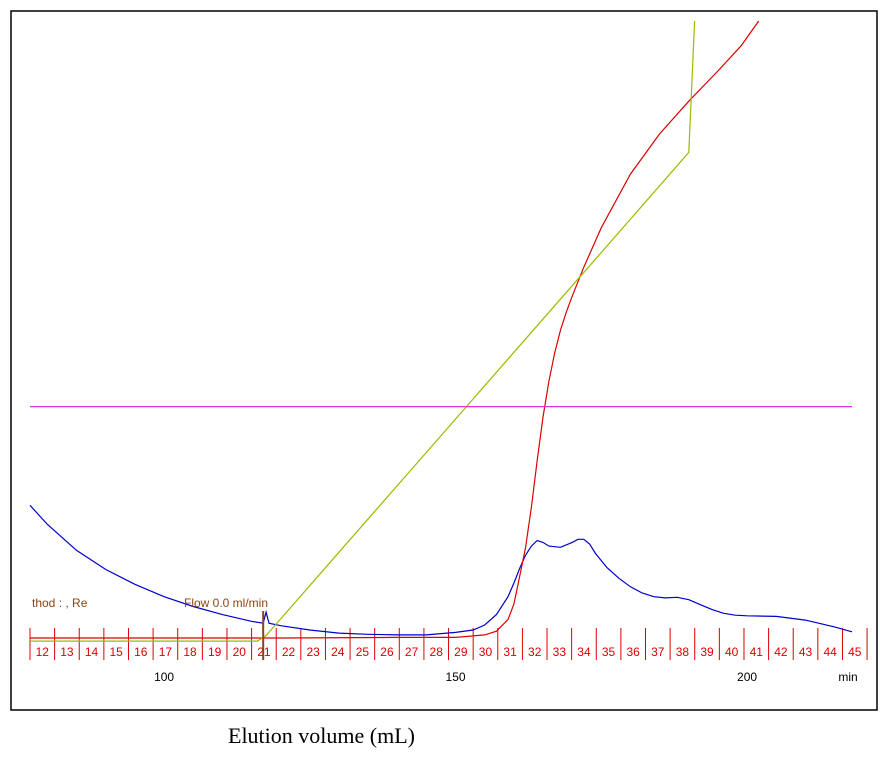 The height and width of the screenshot is (779, 880). I want to click on fraction-label: 15, so click(116, 652).